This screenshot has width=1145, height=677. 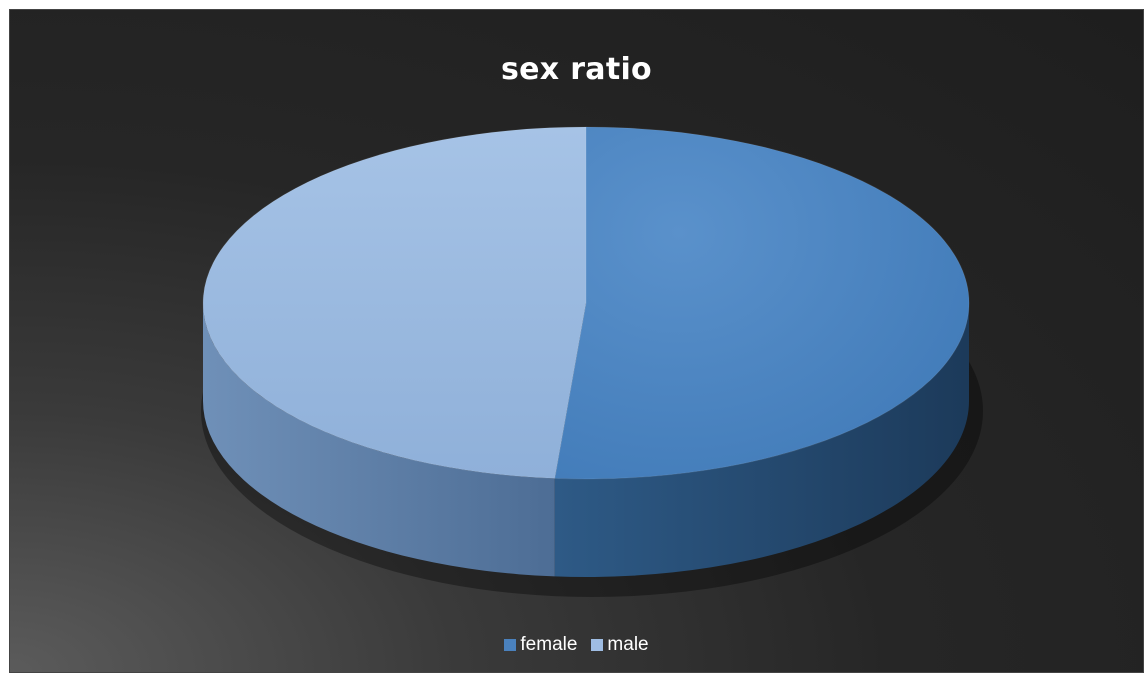 What do you see at coordinates (379, 440) in the screenshot?
I see `pie-side-male` at bounding box center [379, 440].